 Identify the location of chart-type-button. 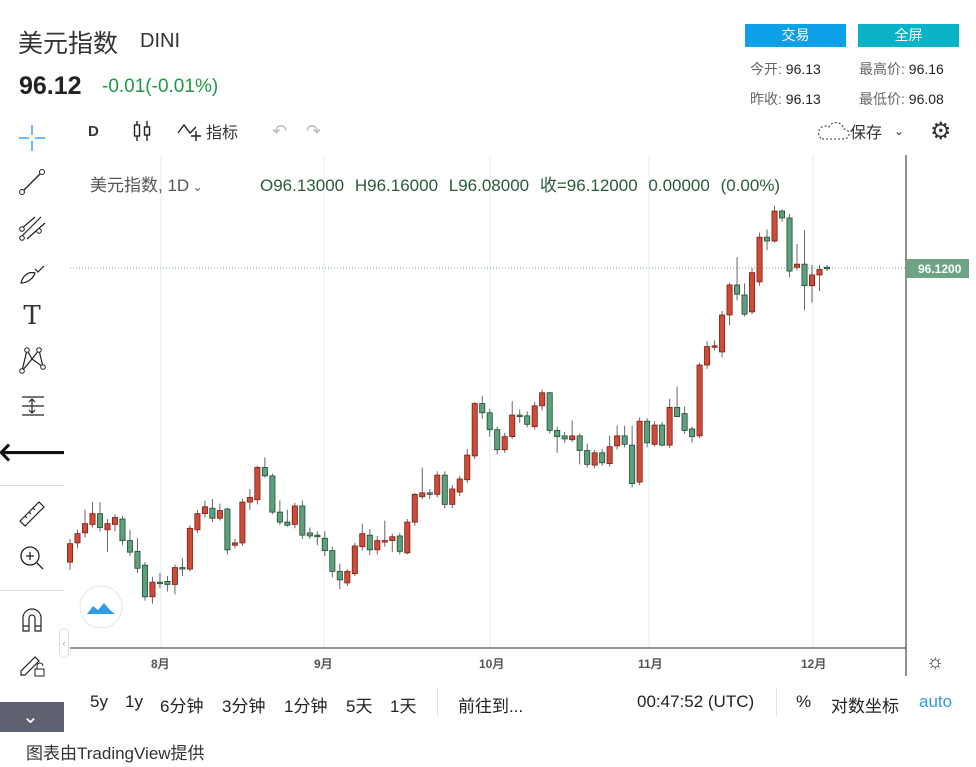
(143, 131).